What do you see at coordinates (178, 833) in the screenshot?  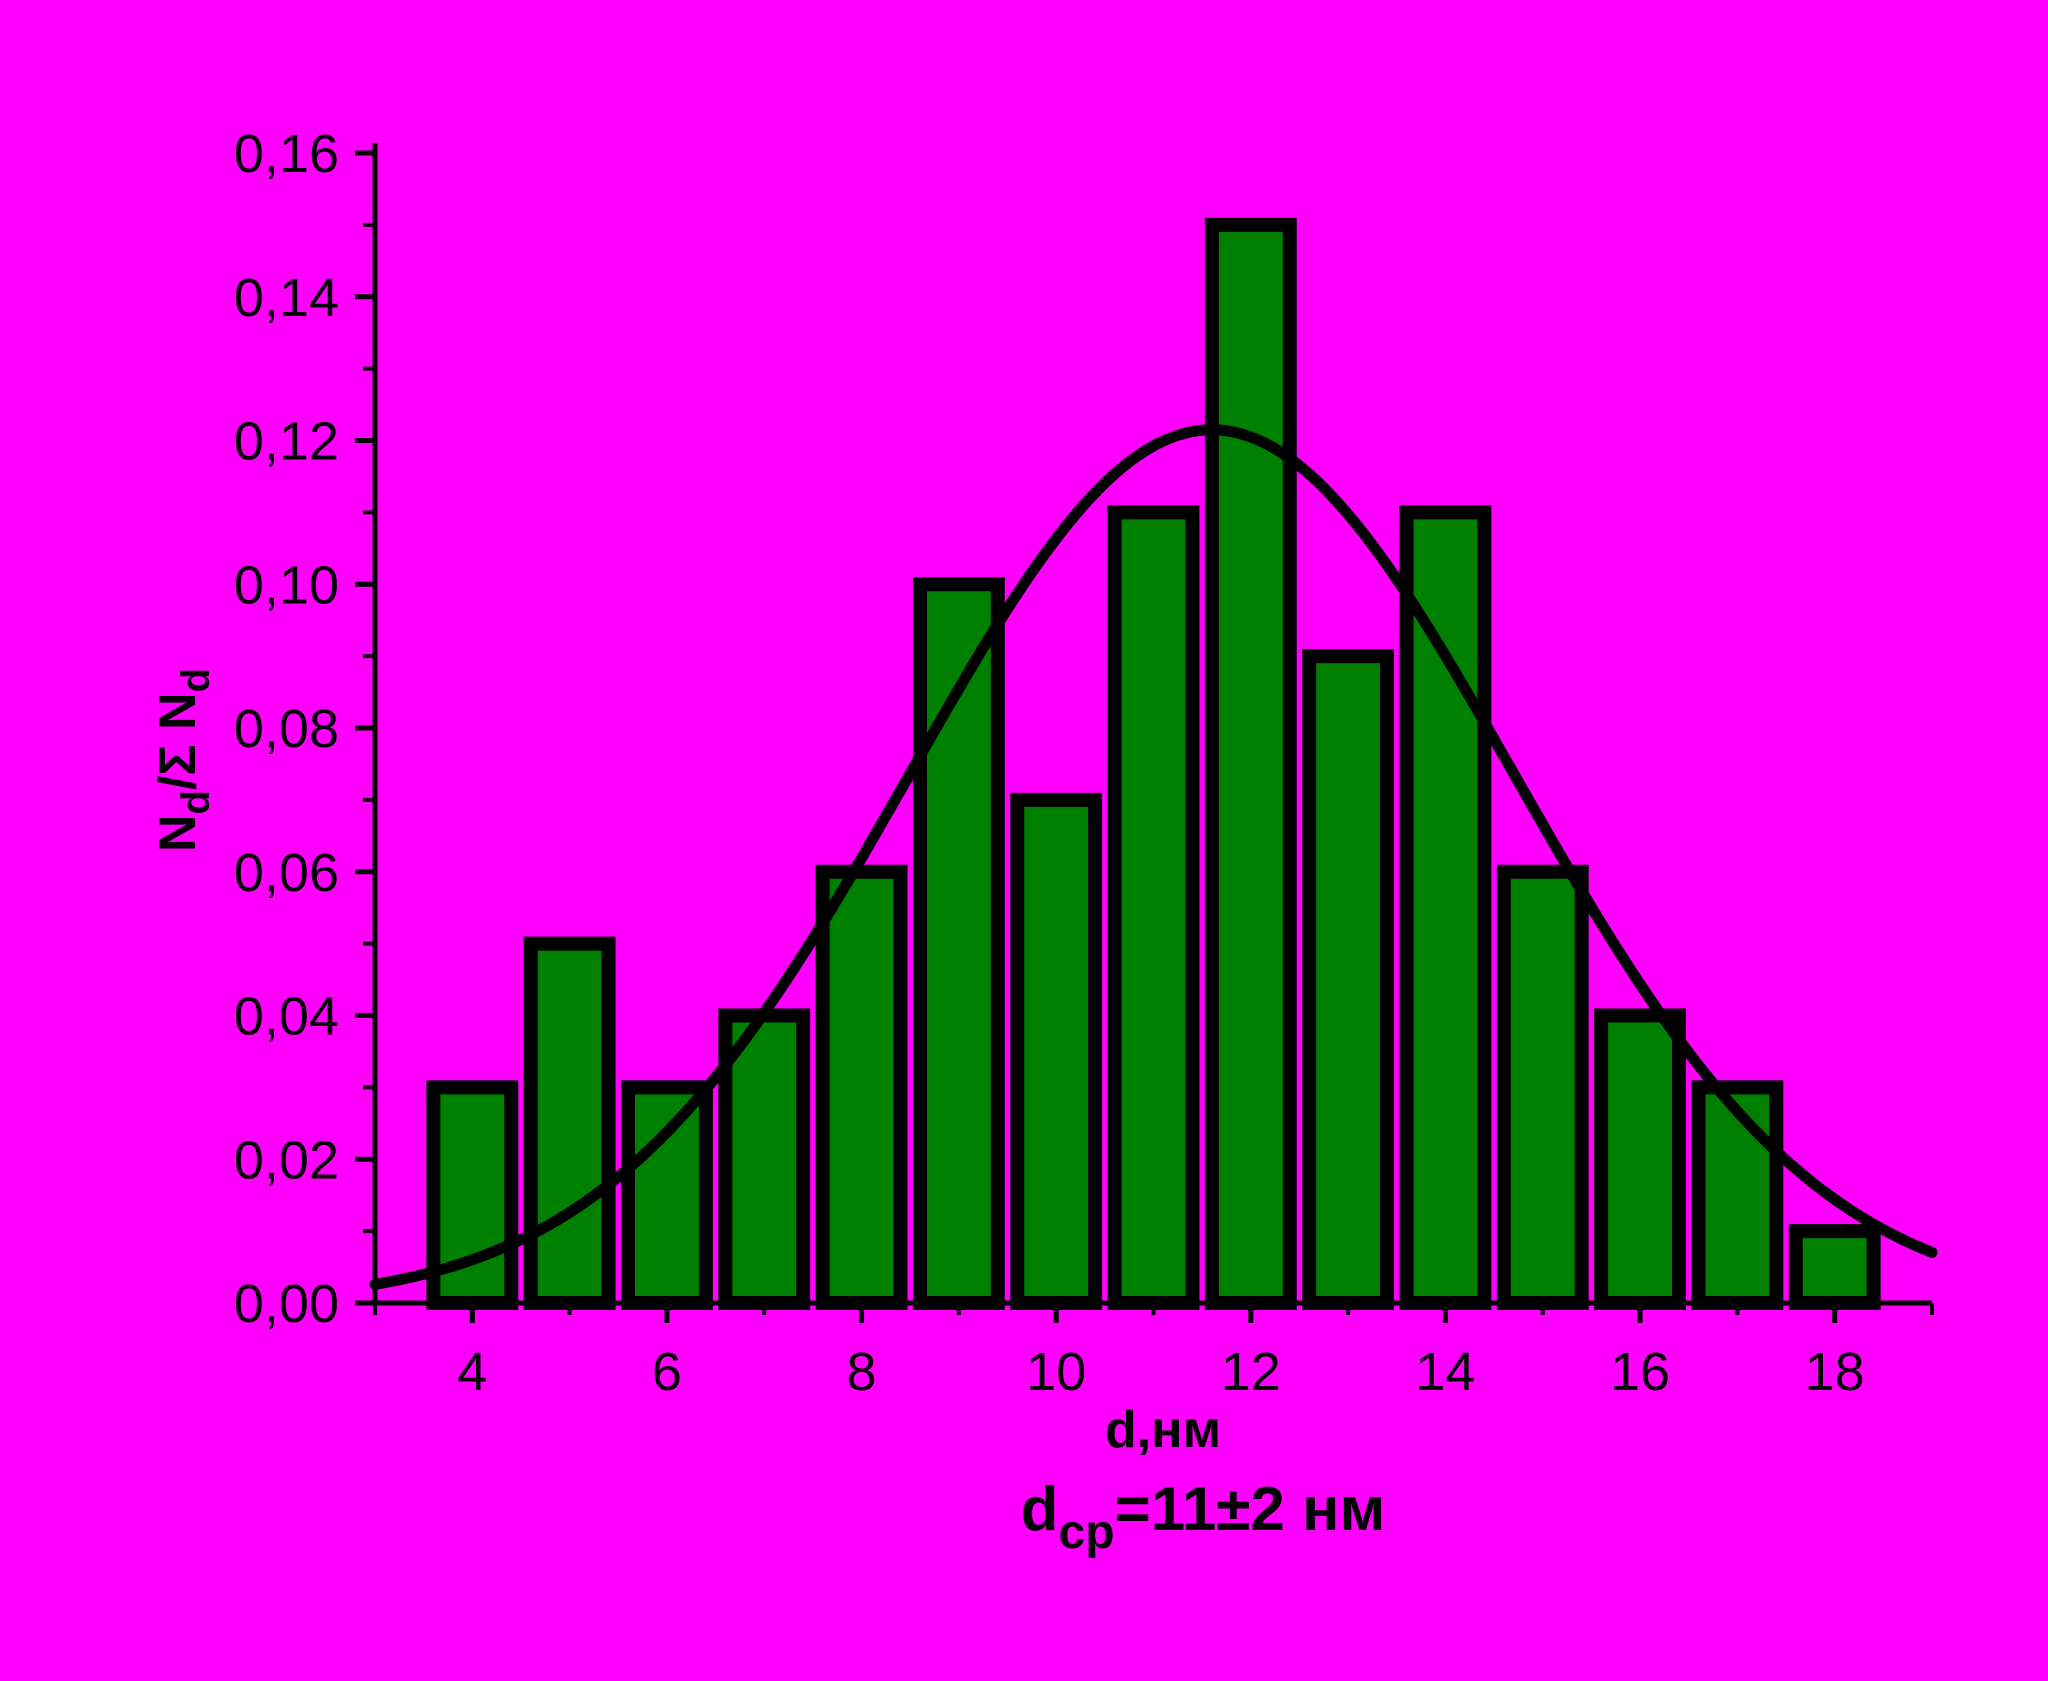 I see `y-title-base: N` at bounding box center [178, 833].